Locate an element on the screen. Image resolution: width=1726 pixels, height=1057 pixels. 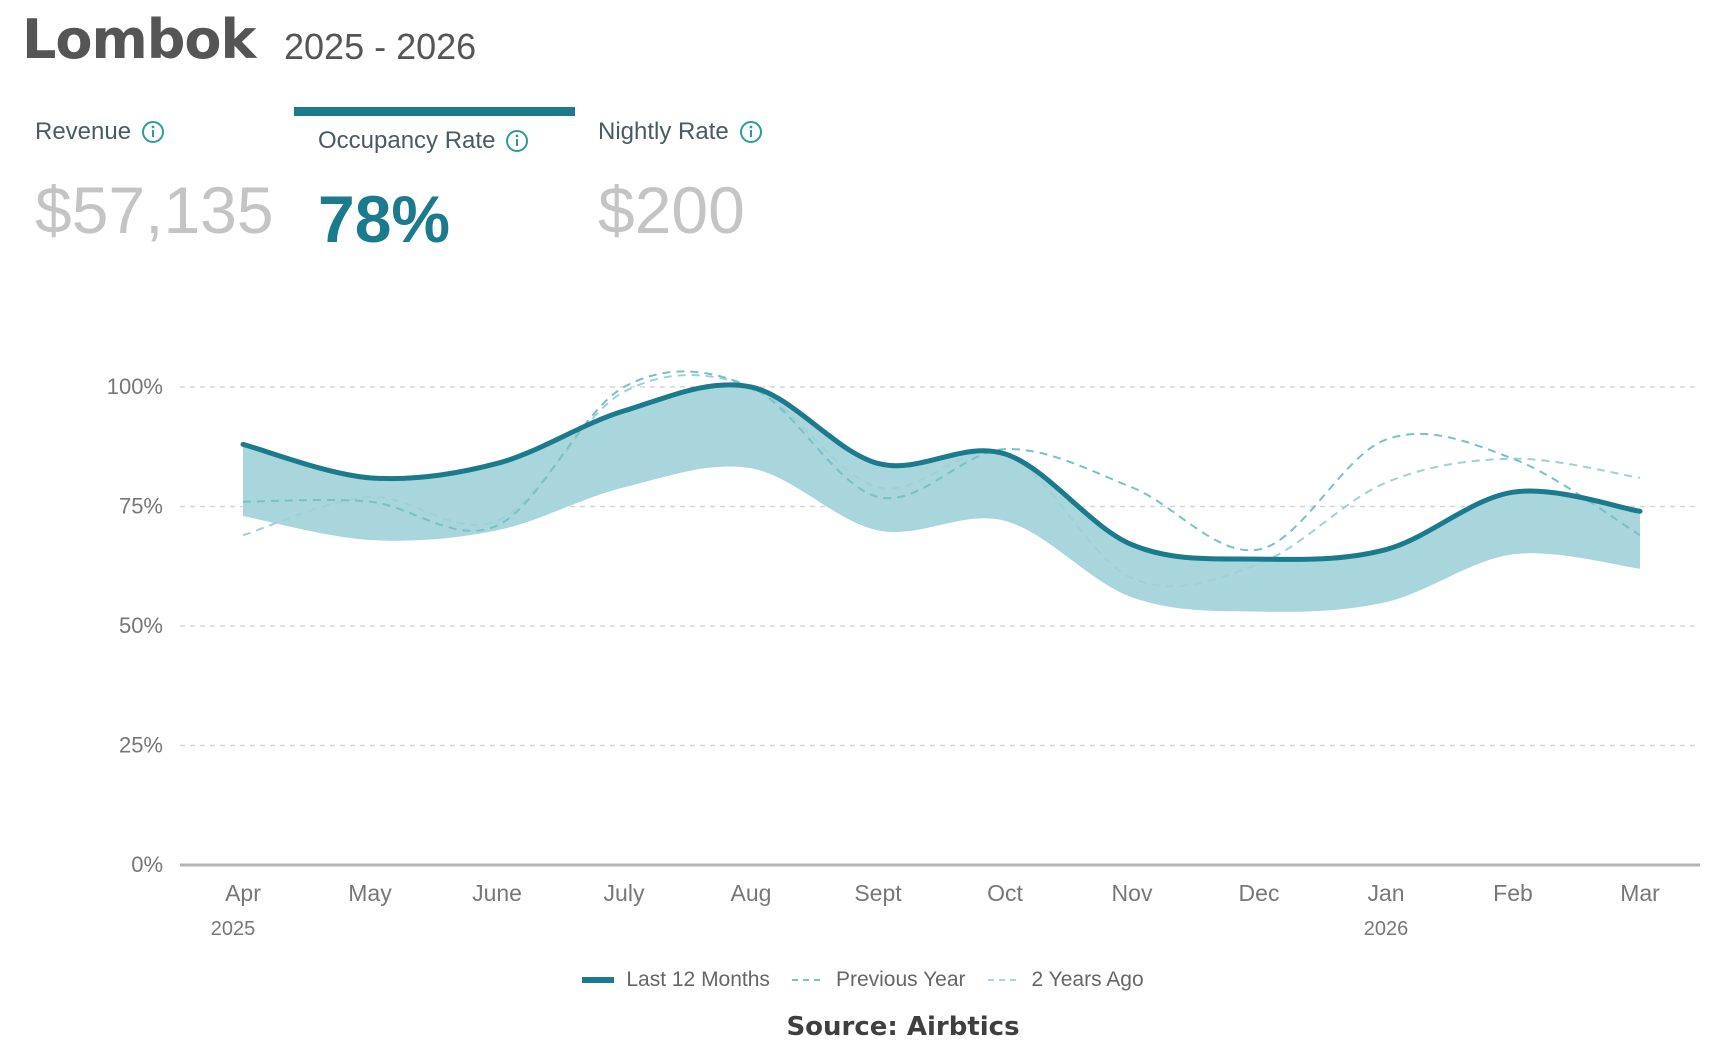
series-line-last-12-months is located at coordinates (941, 472).